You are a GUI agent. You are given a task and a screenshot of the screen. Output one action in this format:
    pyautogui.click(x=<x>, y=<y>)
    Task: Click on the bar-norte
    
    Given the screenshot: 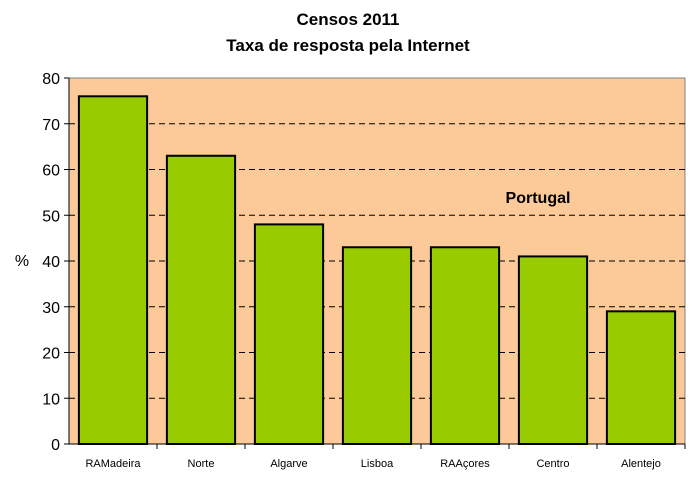 What is the action you would take?
    pyautogui.click(x=201, y=299)
    